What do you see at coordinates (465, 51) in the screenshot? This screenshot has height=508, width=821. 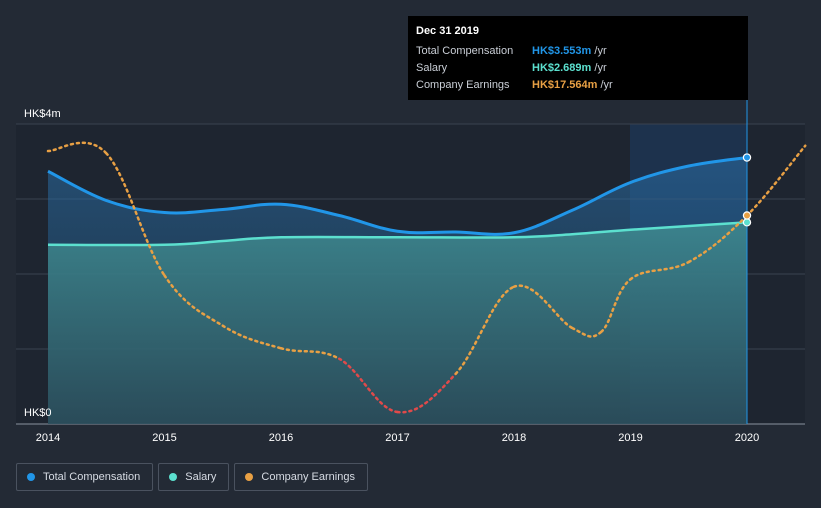 I see `tooltip-label: Total Compensation` at bounding box center [465, 51].